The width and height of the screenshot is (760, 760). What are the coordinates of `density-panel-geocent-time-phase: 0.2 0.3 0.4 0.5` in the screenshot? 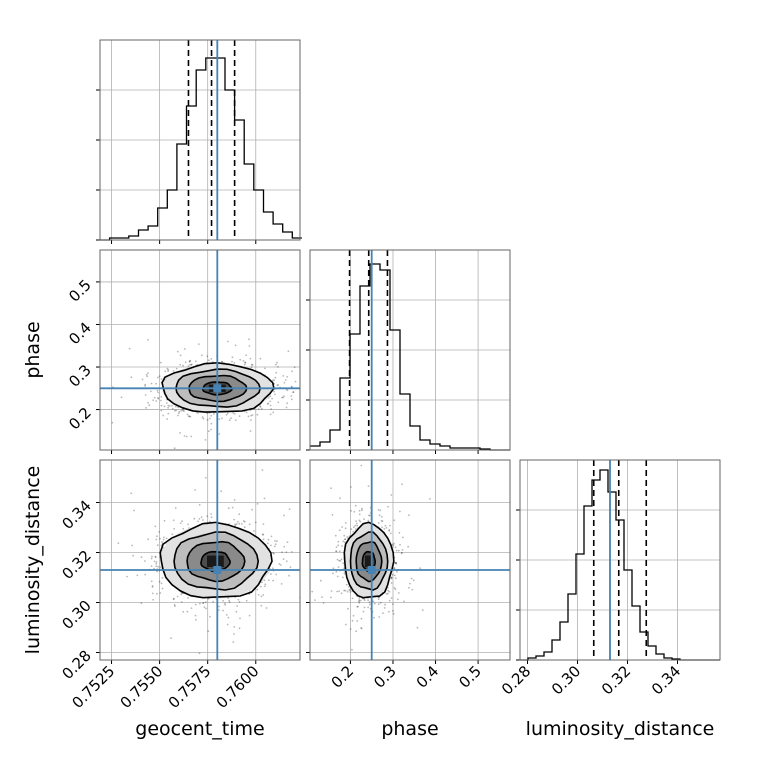 It's located at (193, 351).